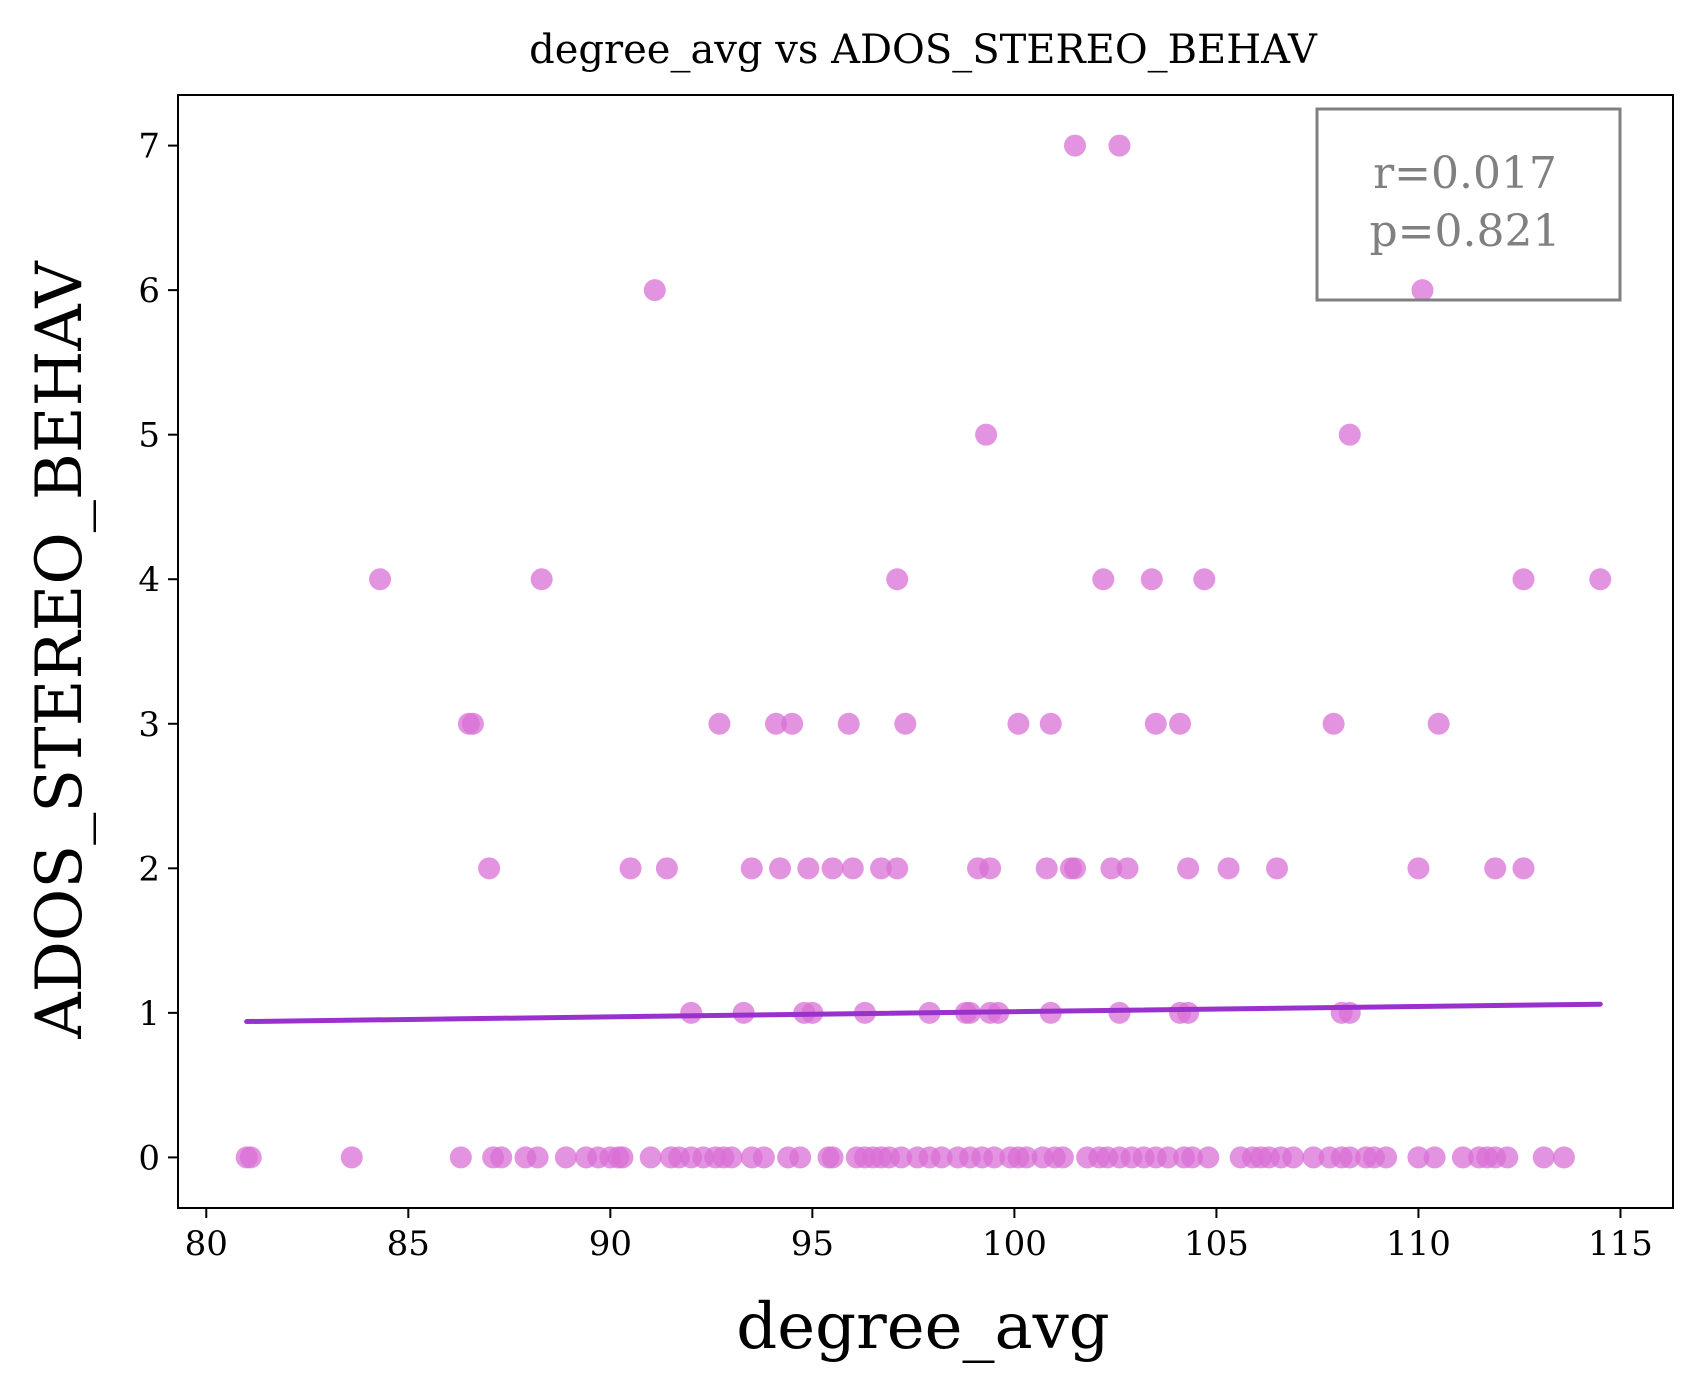 The width and height of the screenshot is (1694, 1395). I want to click on y-tick-label: 0, so click(149, 1158).